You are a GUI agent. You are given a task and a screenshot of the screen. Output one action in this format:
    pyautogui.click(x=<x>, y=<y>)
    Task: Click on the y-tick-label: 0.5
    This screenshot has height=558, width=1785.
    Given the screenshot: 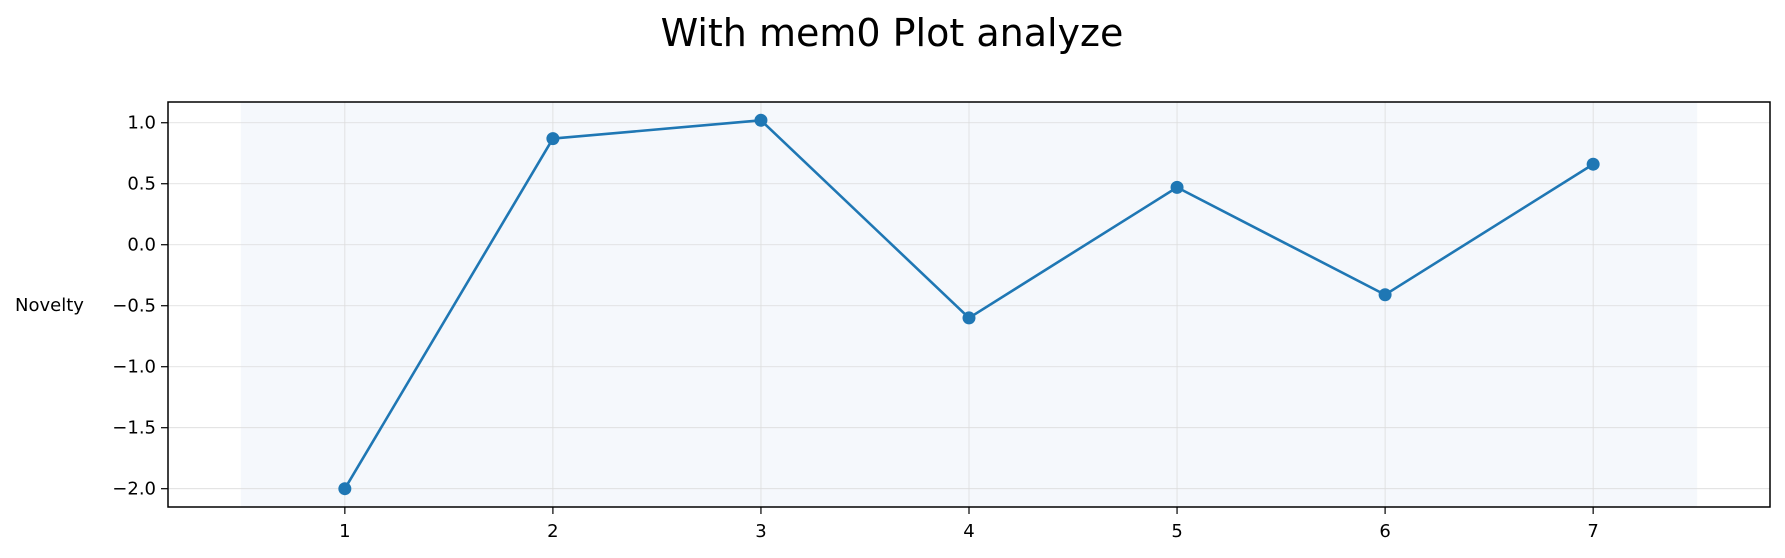 What is the action you would take?
    pyautogui.click(x=141, y=184)
    